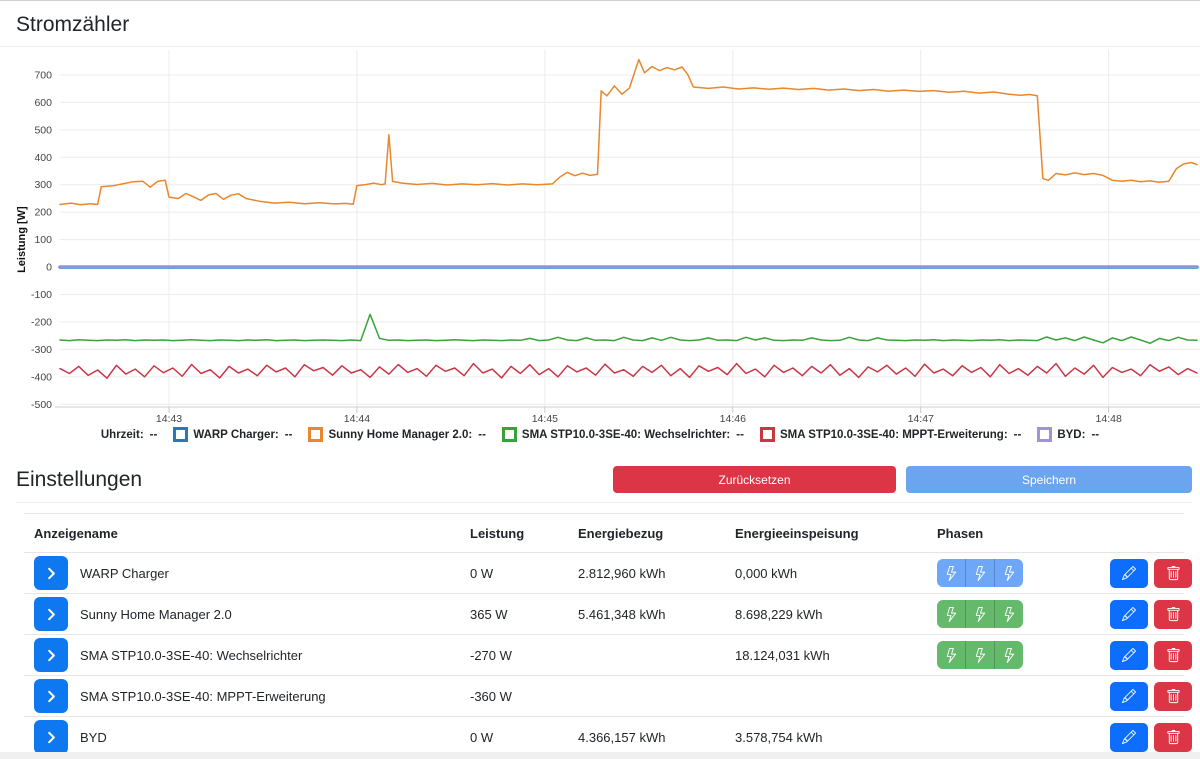 The width and height of the screenshot is (1200, 759). What do you see at coordinates (49, 268) in the screenshot?
I see `svg-text: 0` at bounding box center [49, 268].